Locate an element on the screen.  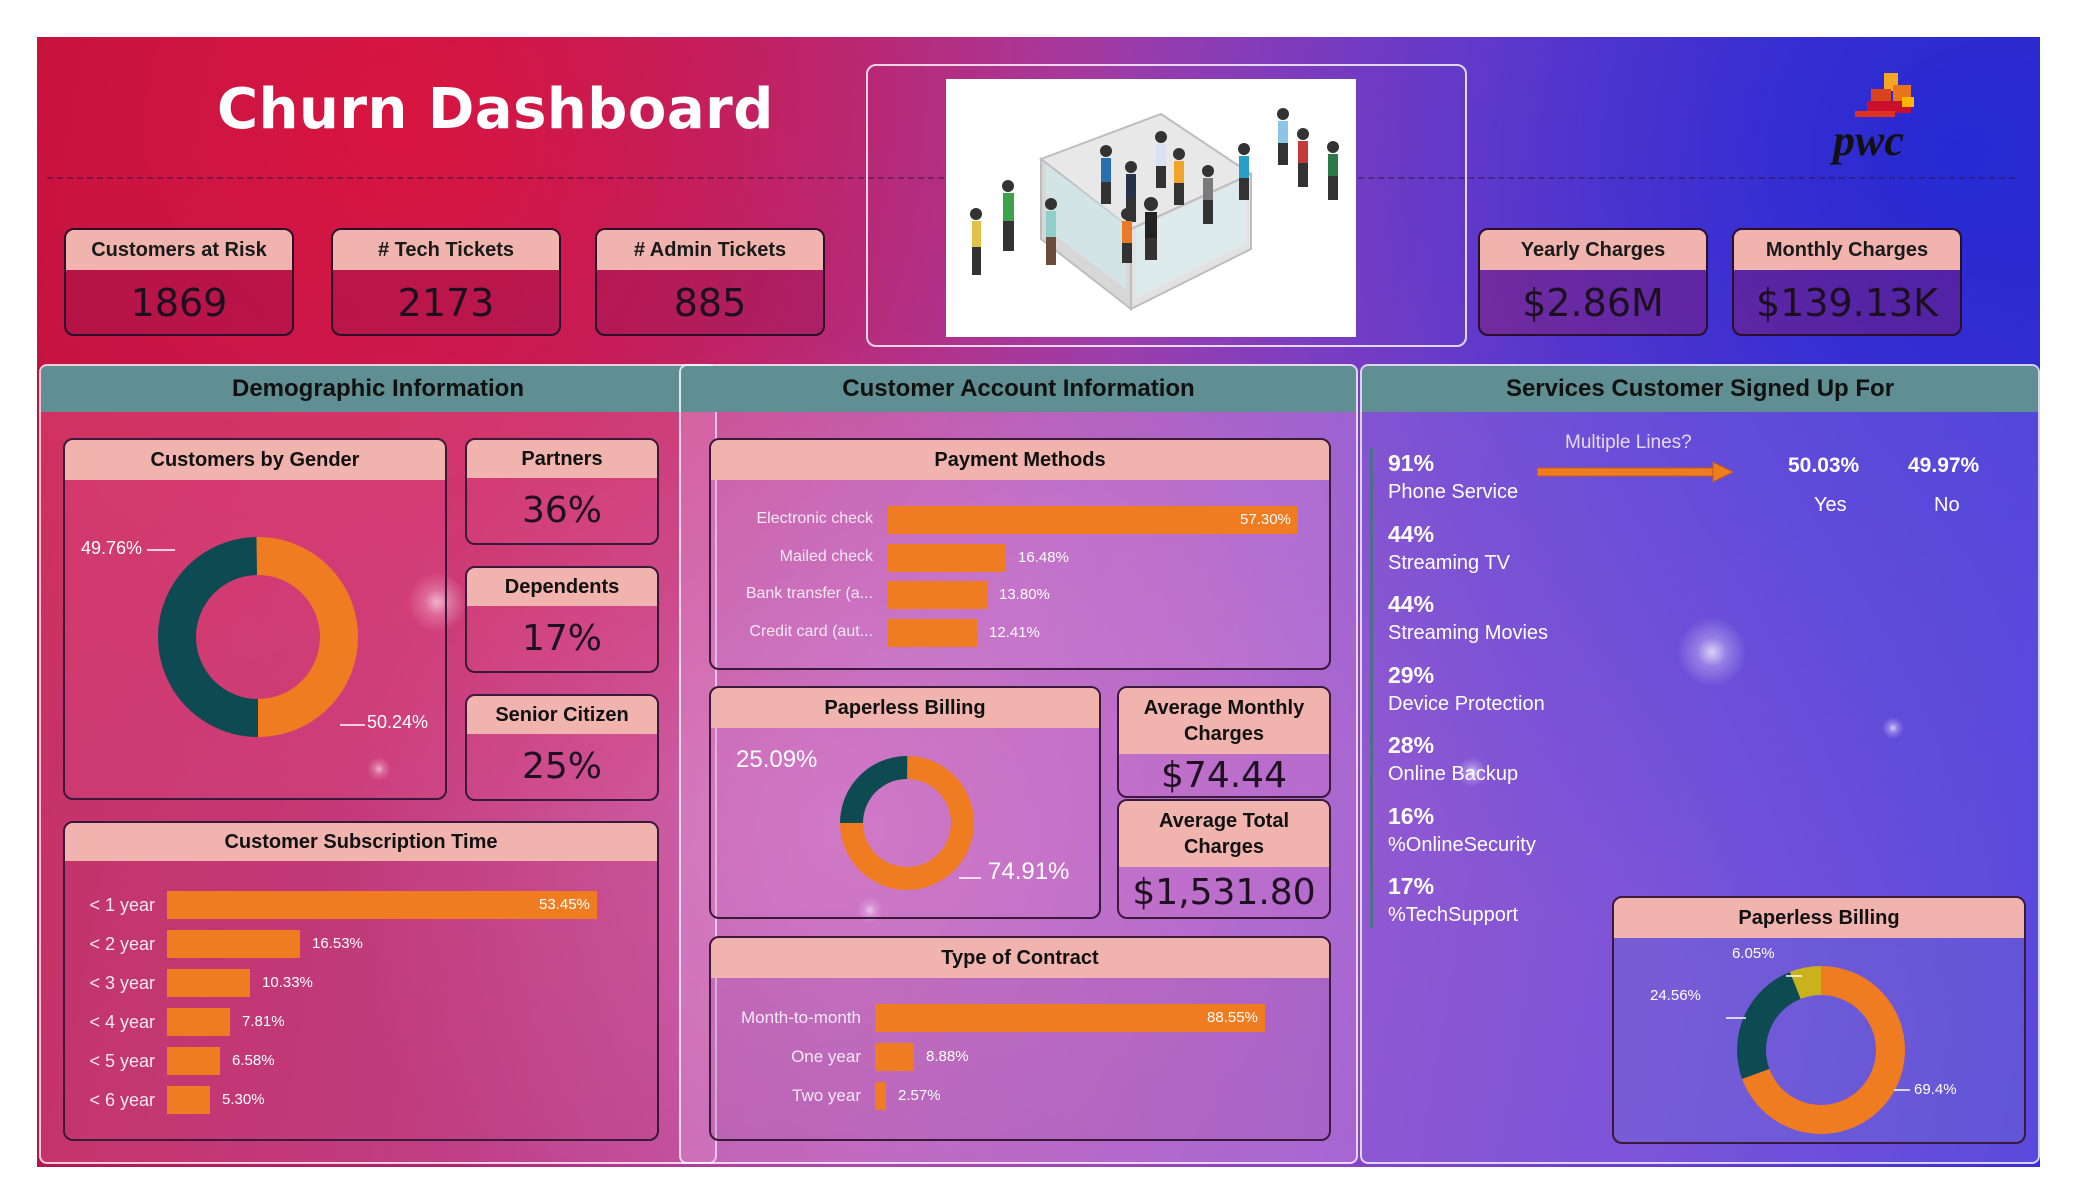
bar-value: 16.48% is located at coordinates (1043, 557).